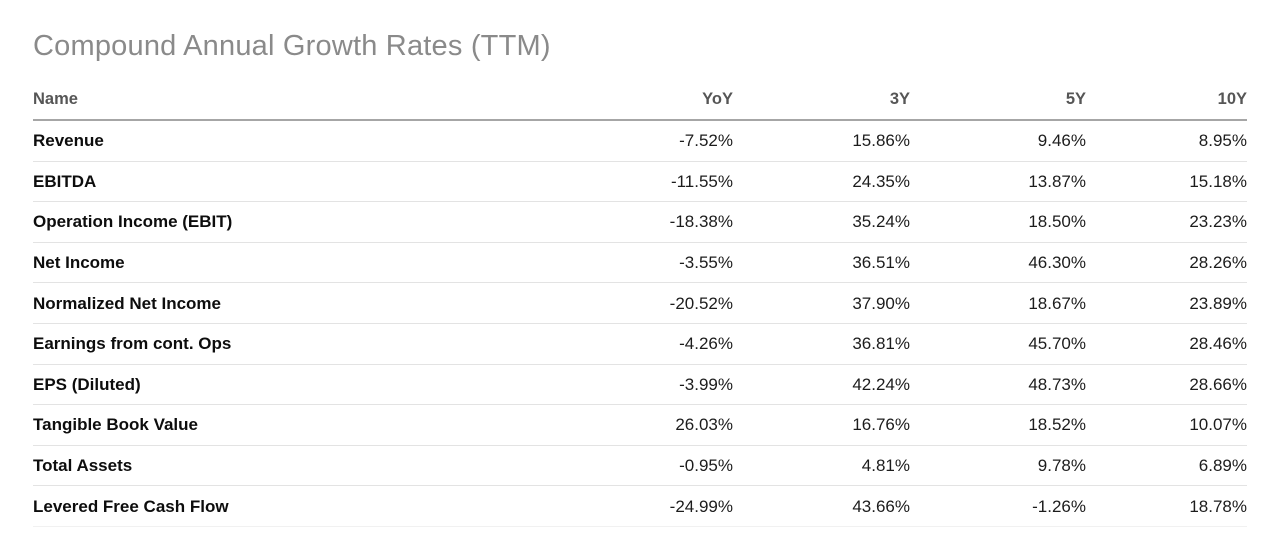 The image size is (1280, 556). What do you see at coordinates (998, 506) in the screenshot?
I see `cell-5y: -1.26%` at bounding box center [998, 506].